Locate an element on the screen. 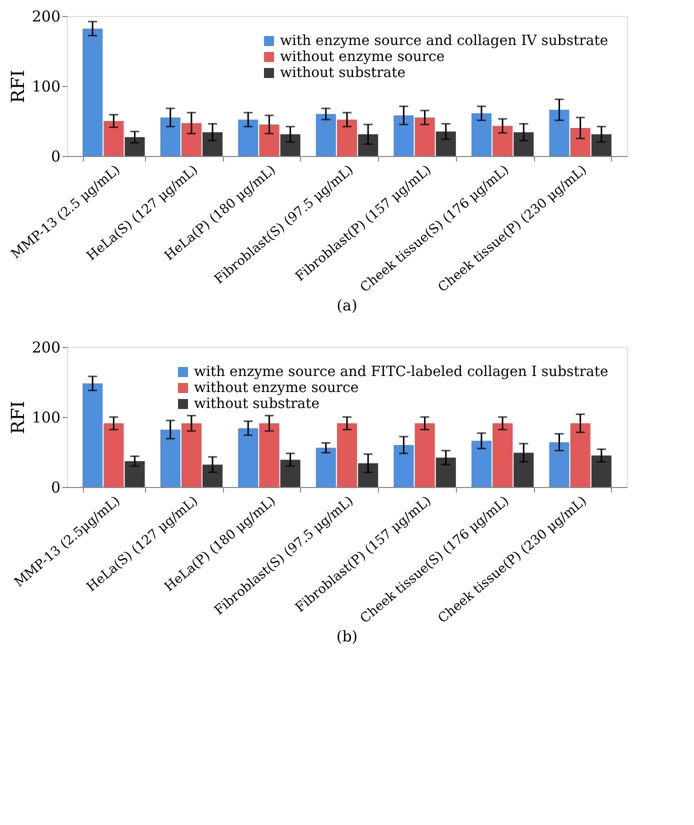 The height and width of the screenshot is (825, 694). legend-label: with enzyme source and FITC-labeled collagen I substrate is located at coordinates (401, 372).